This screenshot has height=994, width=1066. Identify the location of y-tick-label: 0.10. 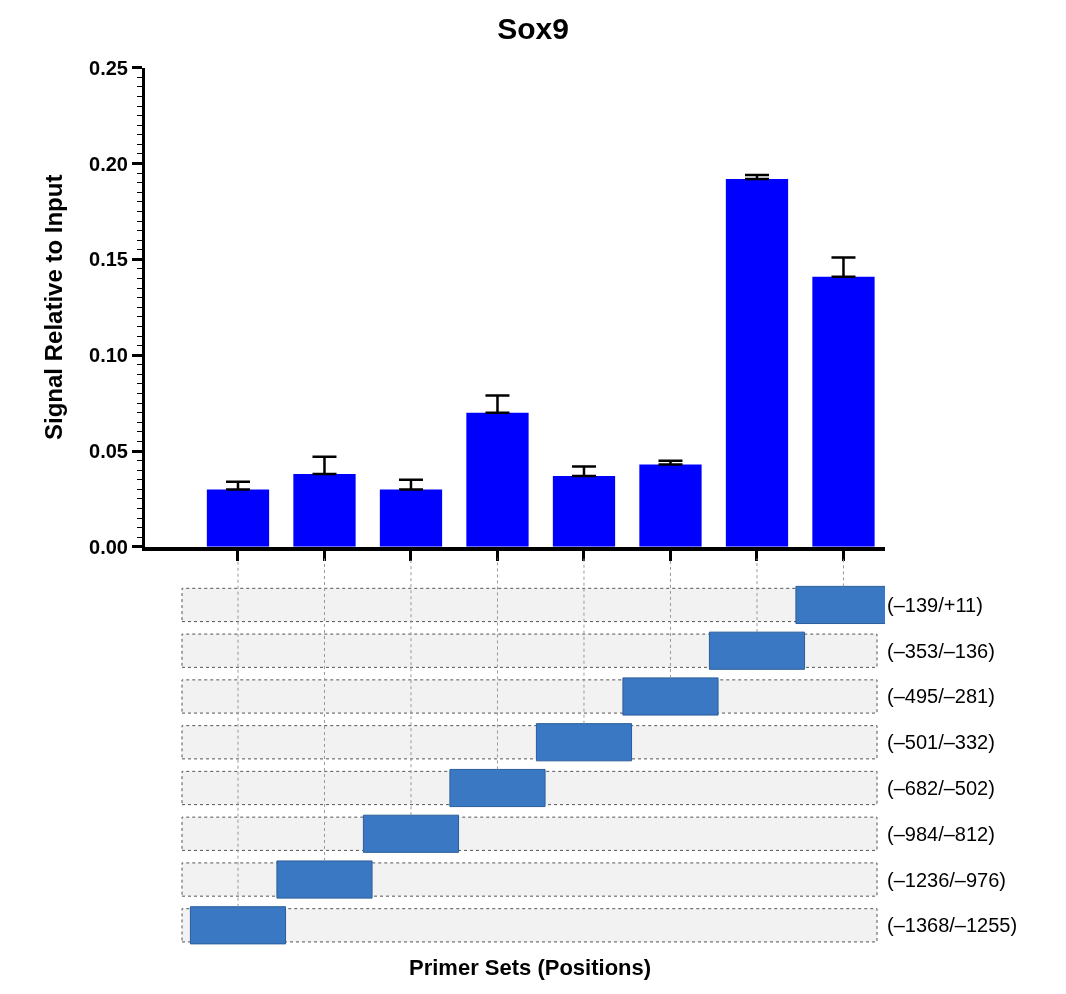
(108, 355).